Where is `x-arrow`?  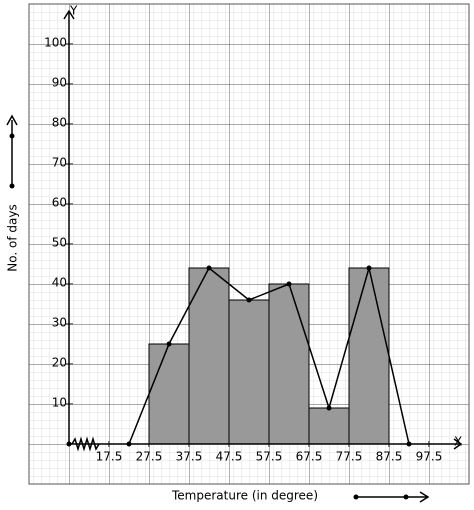 x-arrow is located at coordinates (458, 444).